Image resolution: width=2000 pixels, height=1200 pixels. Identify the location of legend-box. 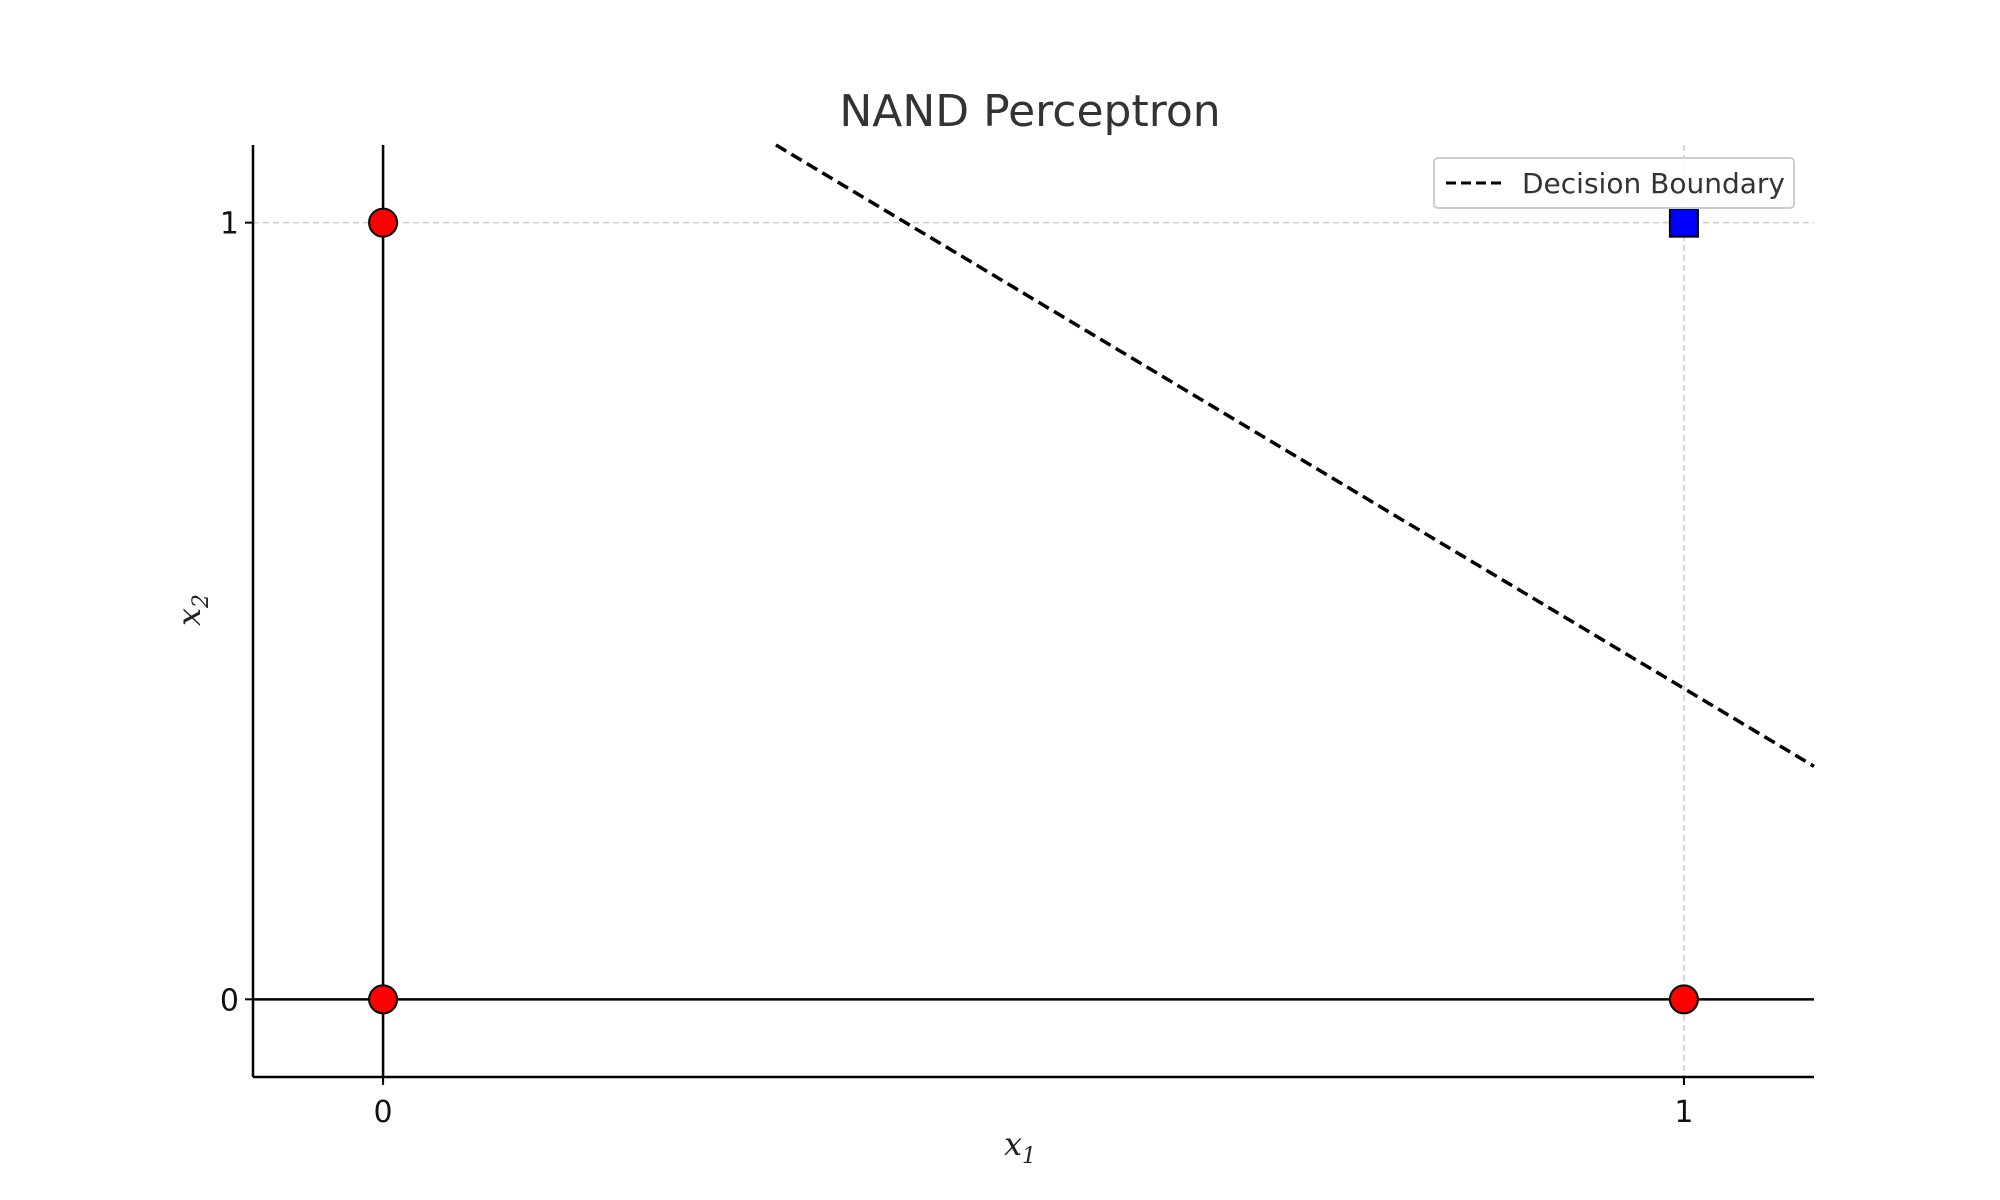
(1614, 183).